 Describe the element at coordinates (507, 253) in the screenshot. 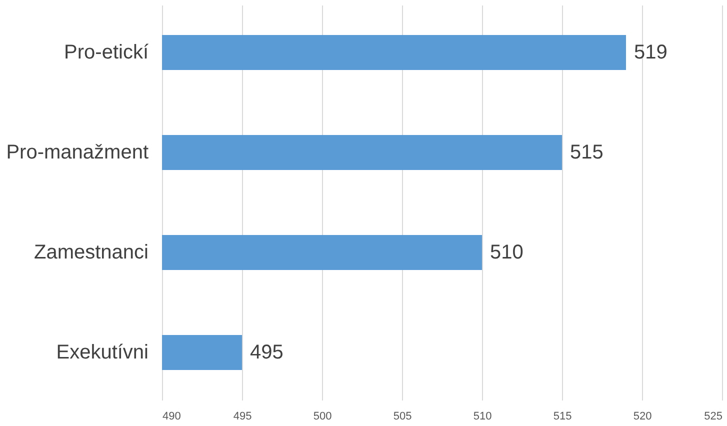

I see `data-label: 510` at that location.